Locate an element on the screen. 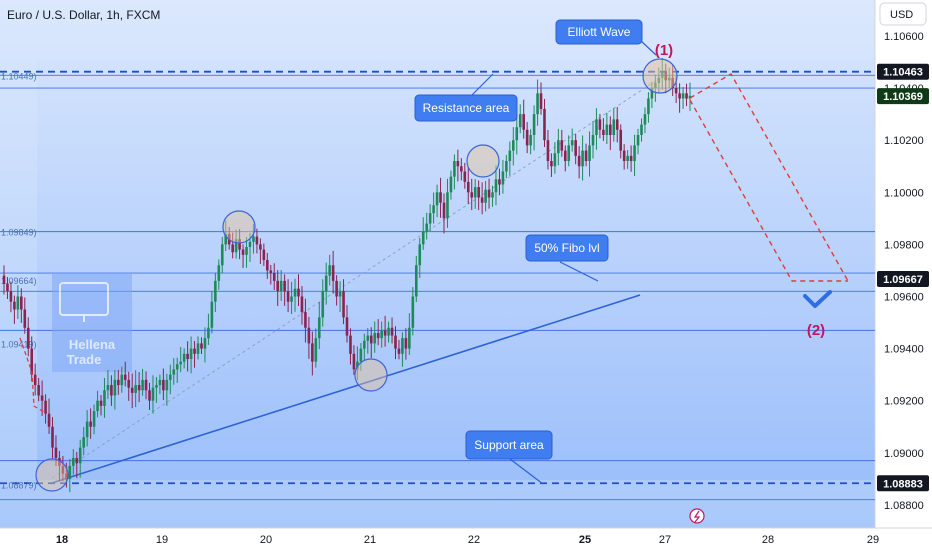 The image size is (932, 550). resistance-callout: Resistance area is located at coordinates (466, 97).